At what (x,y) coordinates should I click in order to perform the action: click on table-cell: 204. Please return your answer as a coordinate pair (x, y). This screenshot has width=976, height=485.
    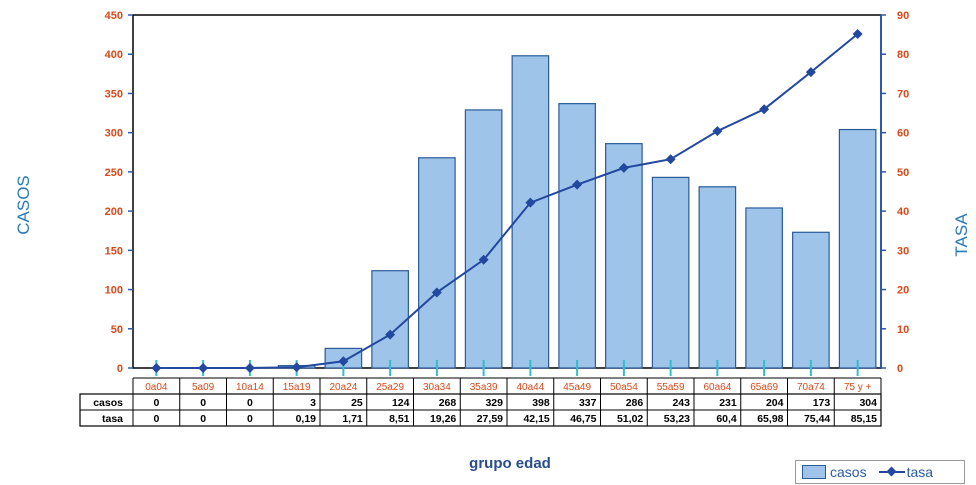
    Looking at the image, I should click on (775, 403).